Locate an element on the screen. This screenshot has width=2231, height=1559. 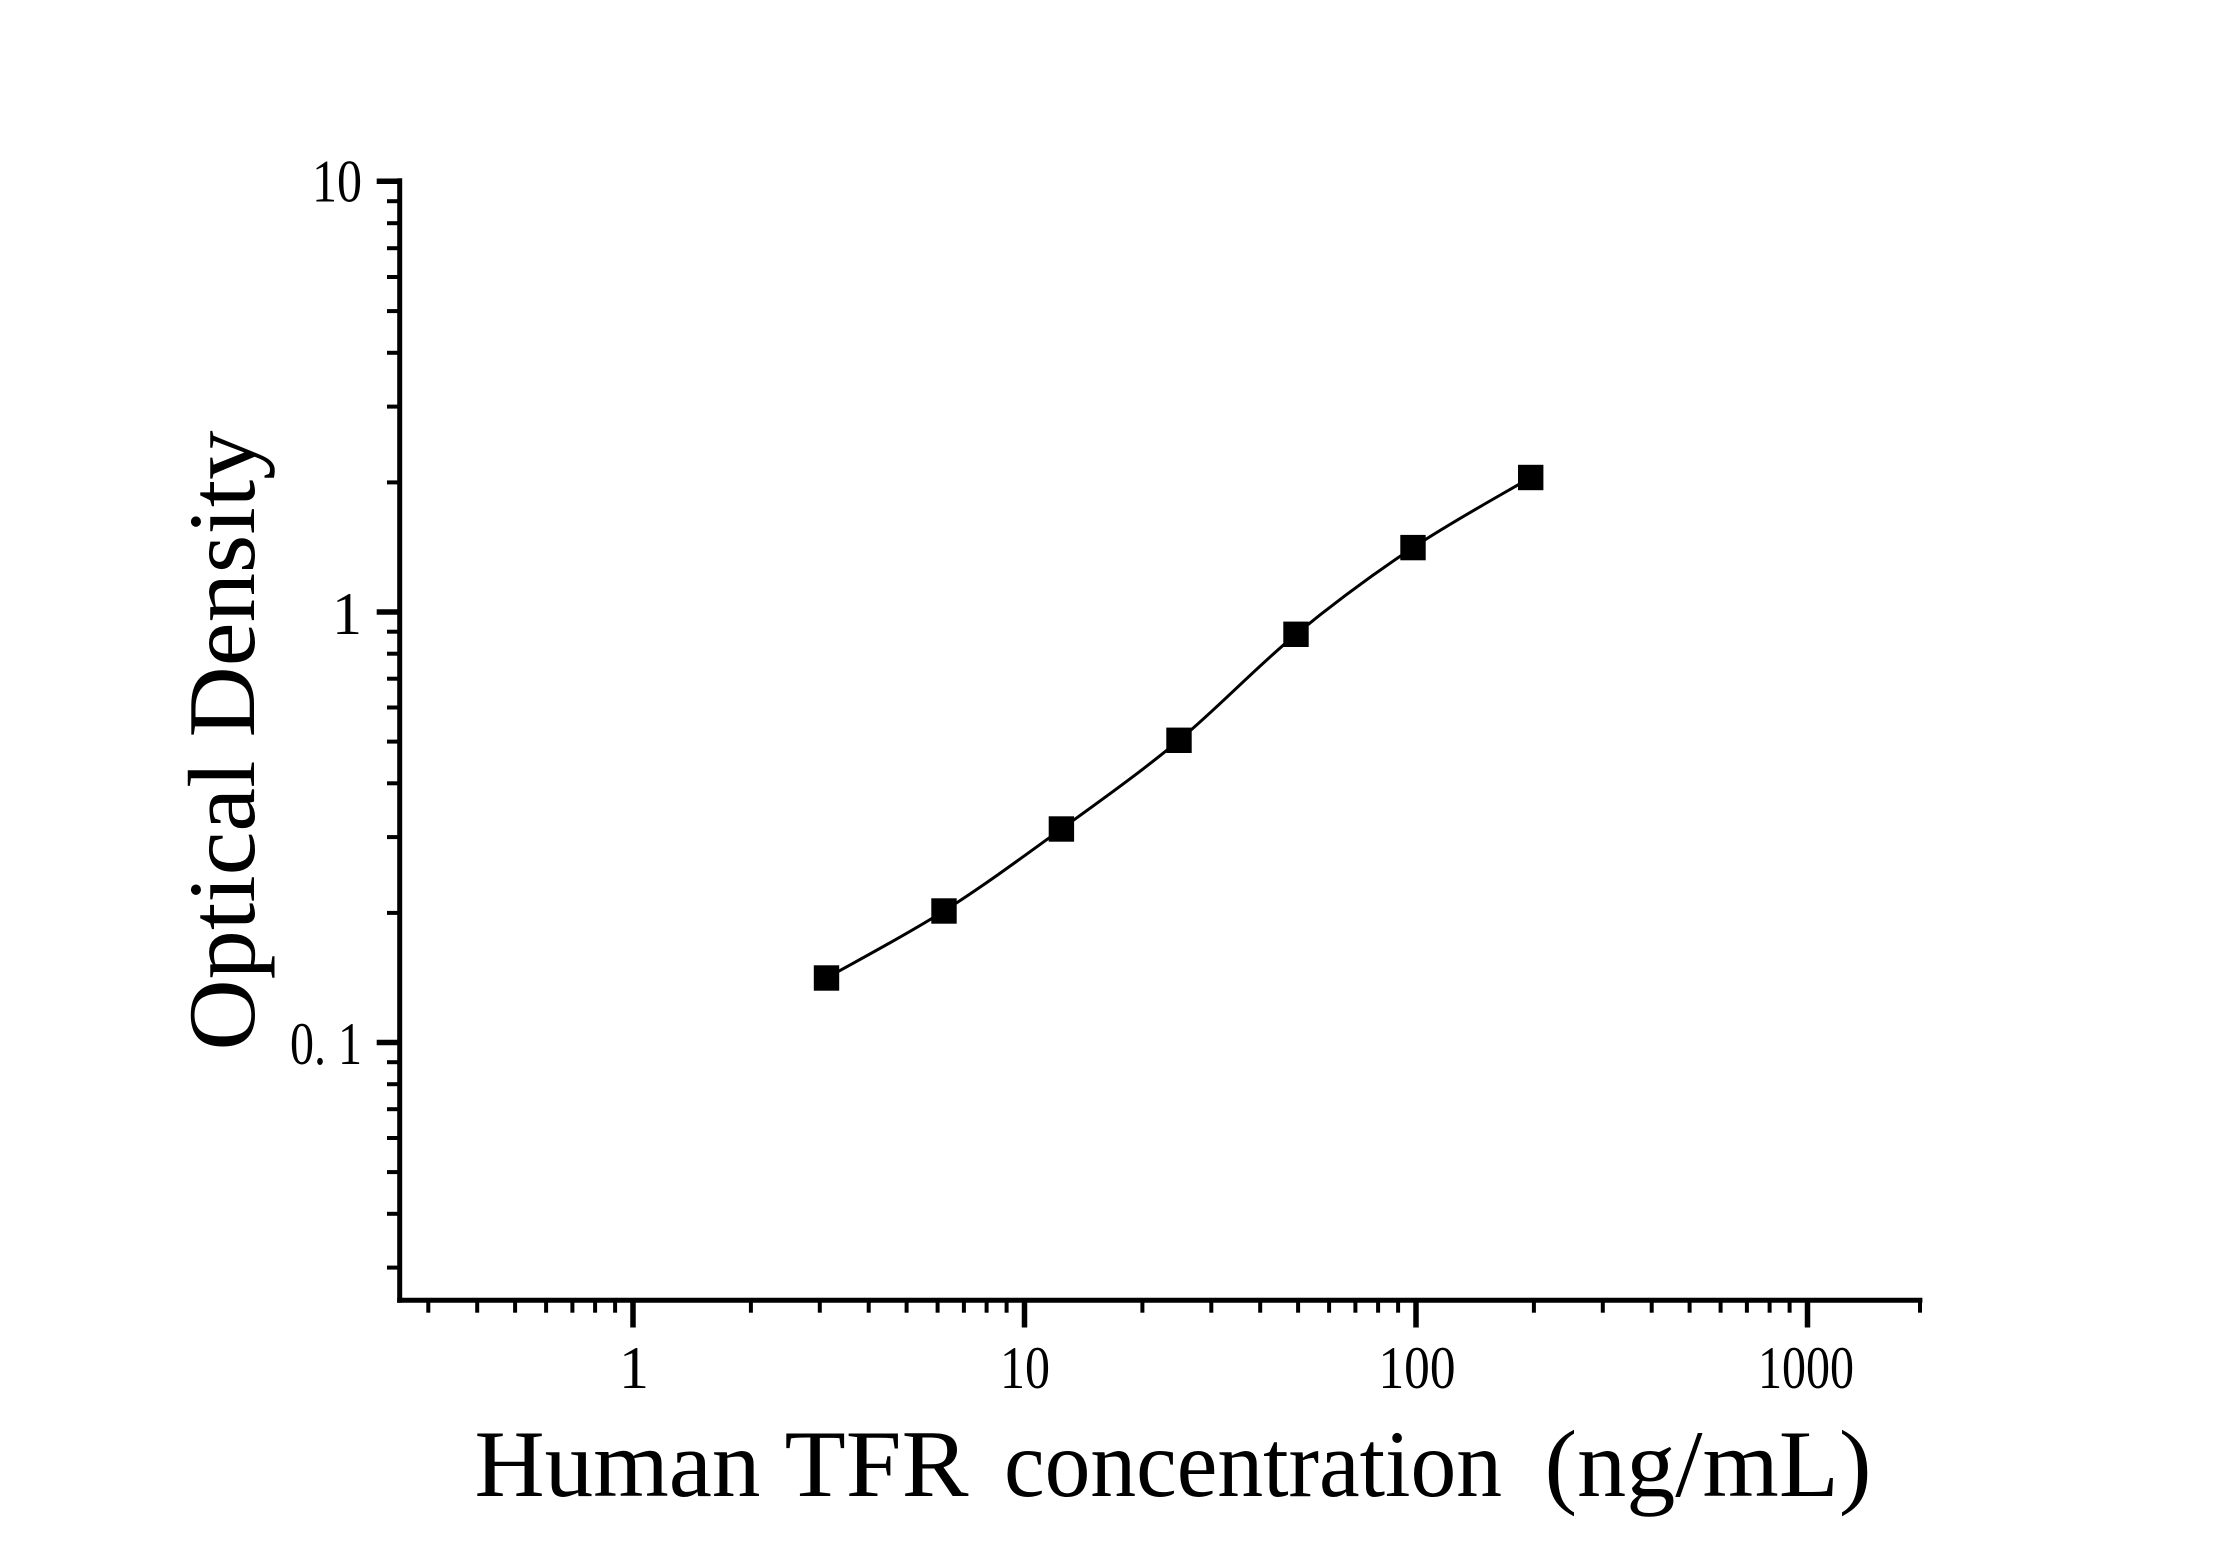
svg-text: Optical is located at coordinates (222, 906).